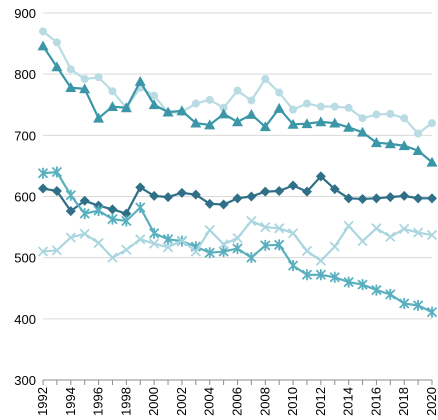  I want to click on x-tick-label: 2000, so click(153, 401).